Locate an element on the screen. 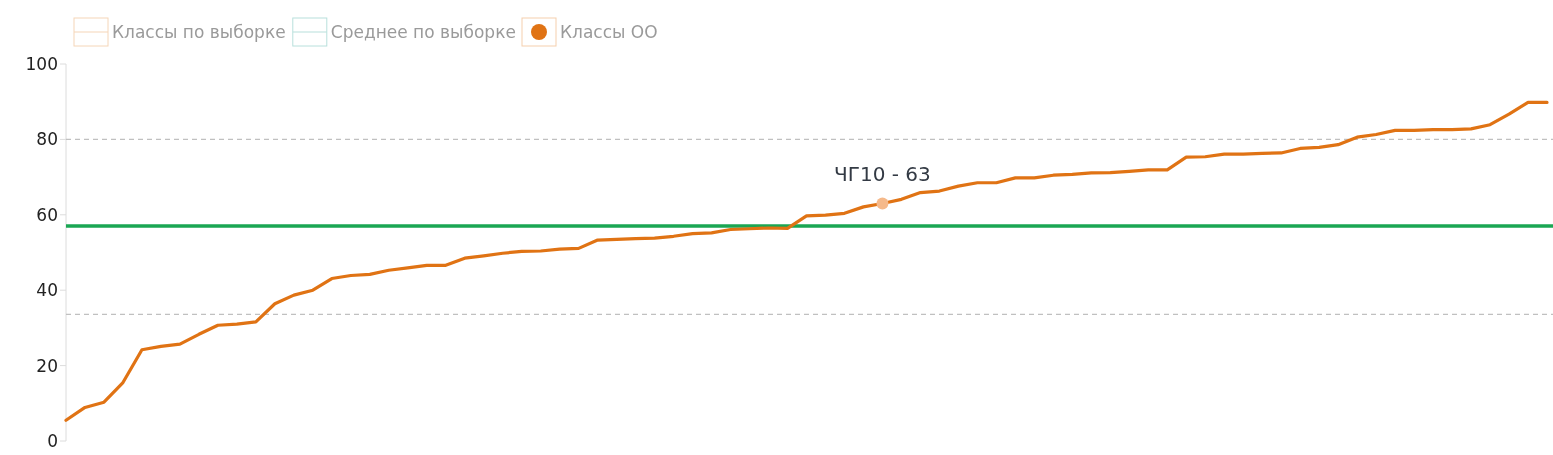 The height and width of the screenshot is (455, 1553). y-tick-label: 100 is located at coordinates (41, 63).